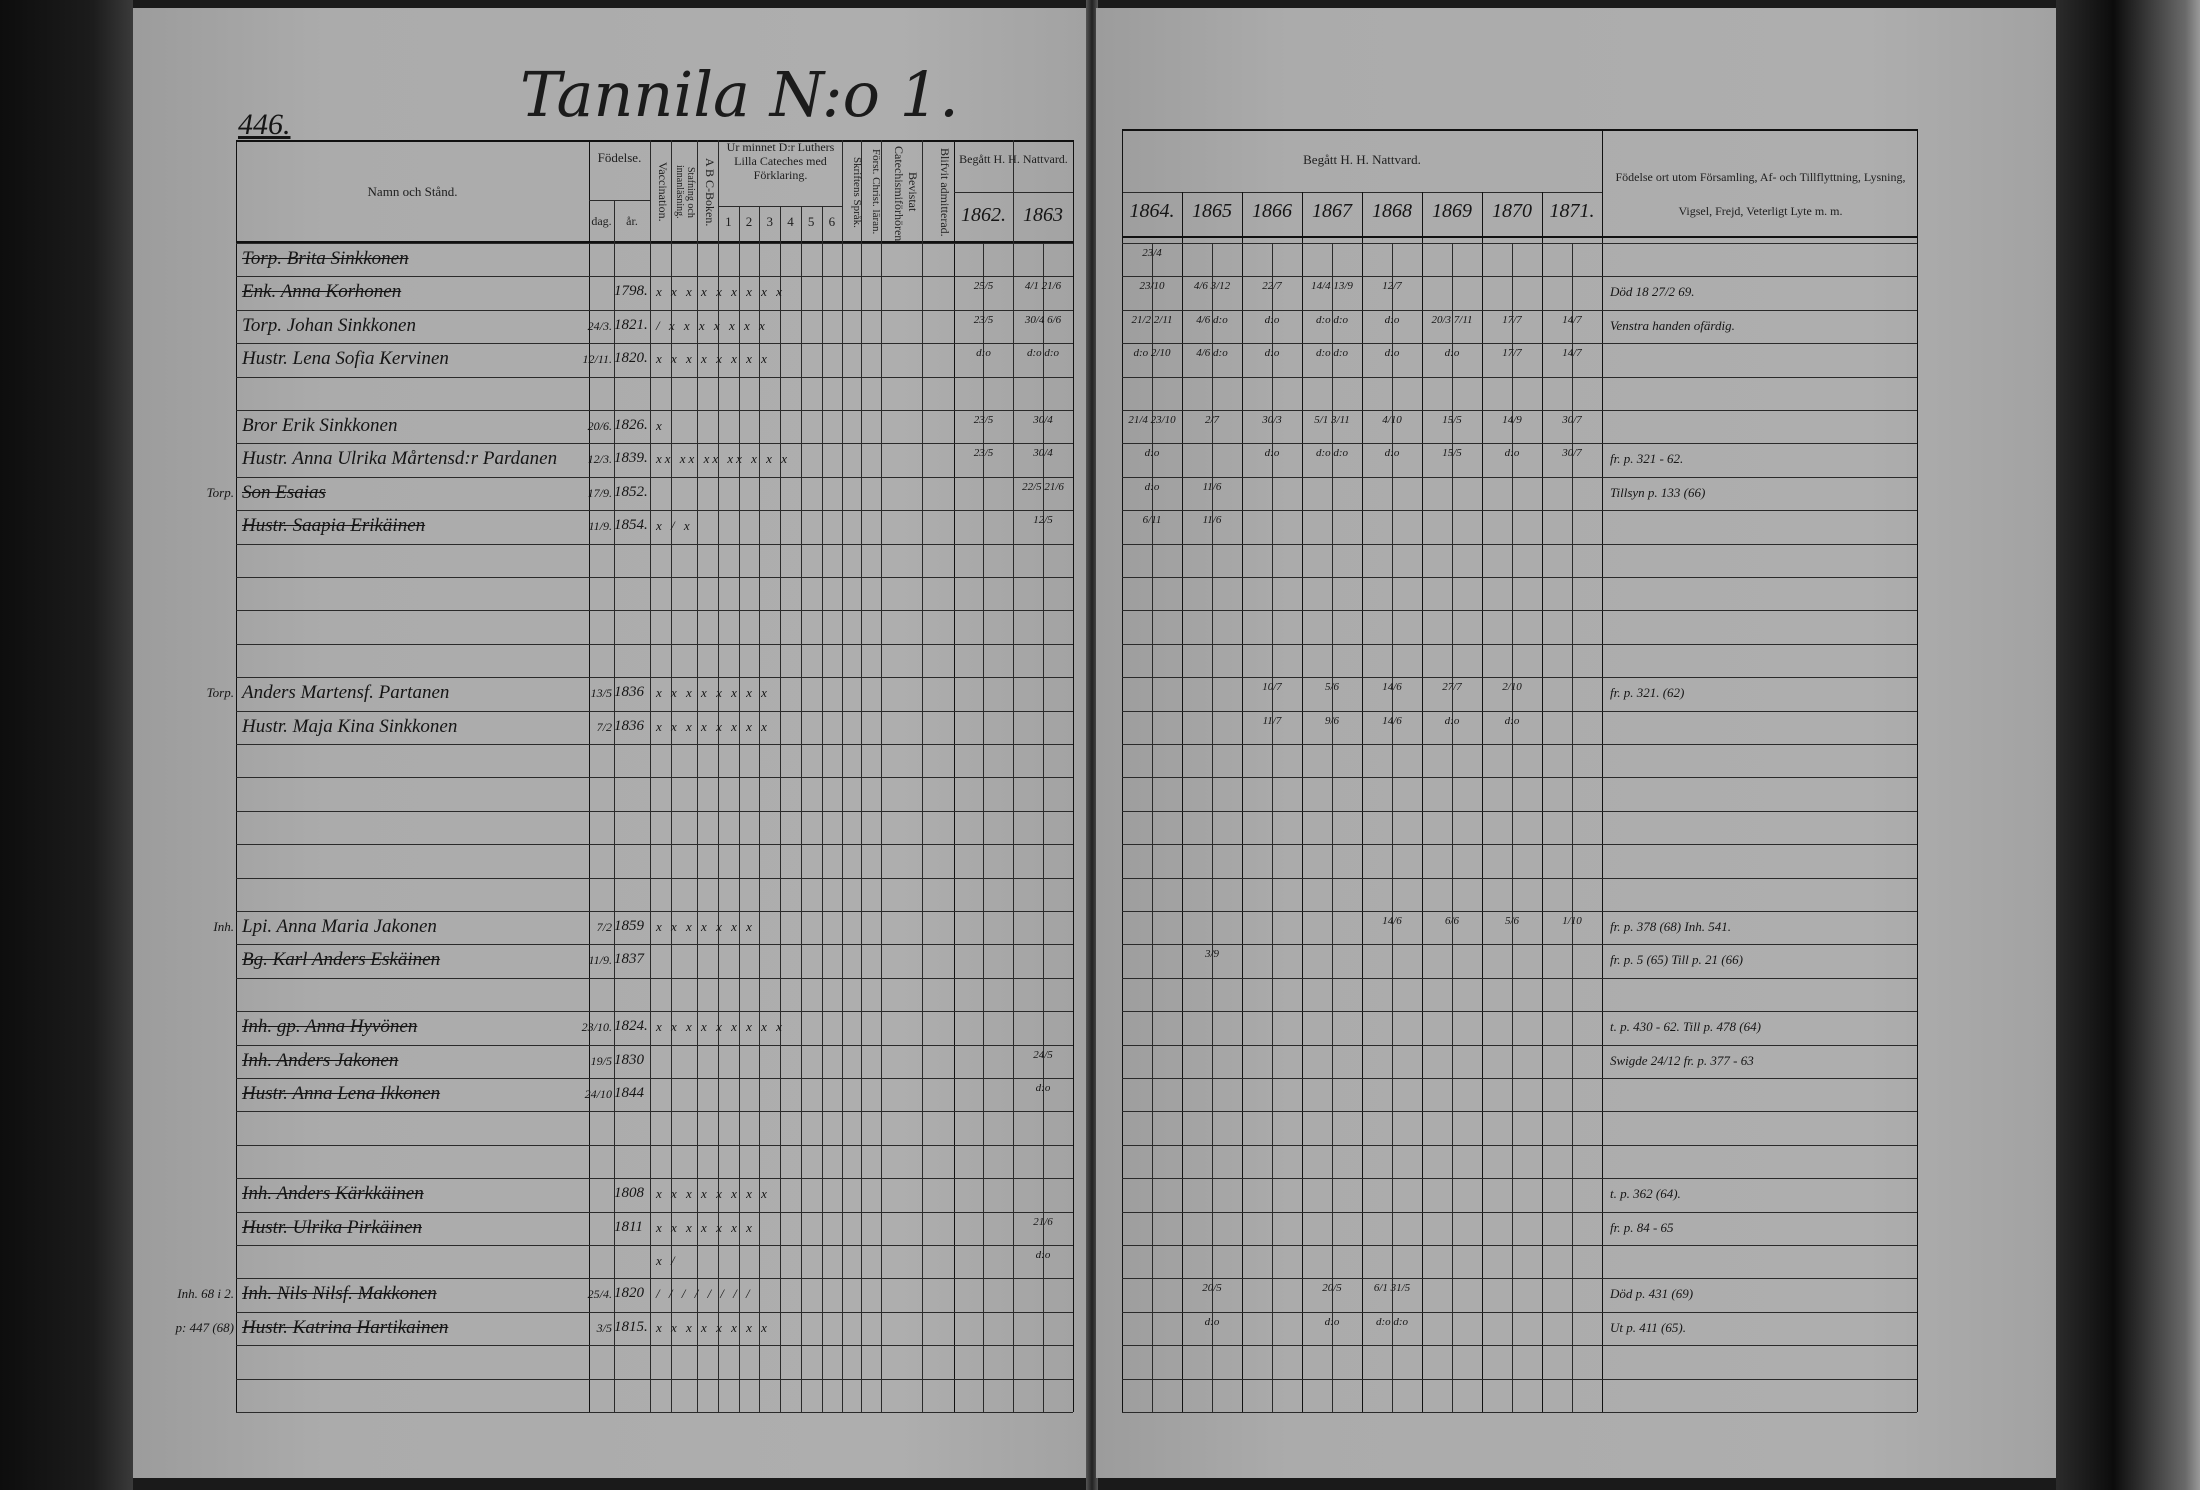 The height and width of the screenshot is (1490, 2200). What do you see at coordinates (1332, 720) in the screenshot?
I see `communion-date: 9/6` at bounding box center [1332, 720].